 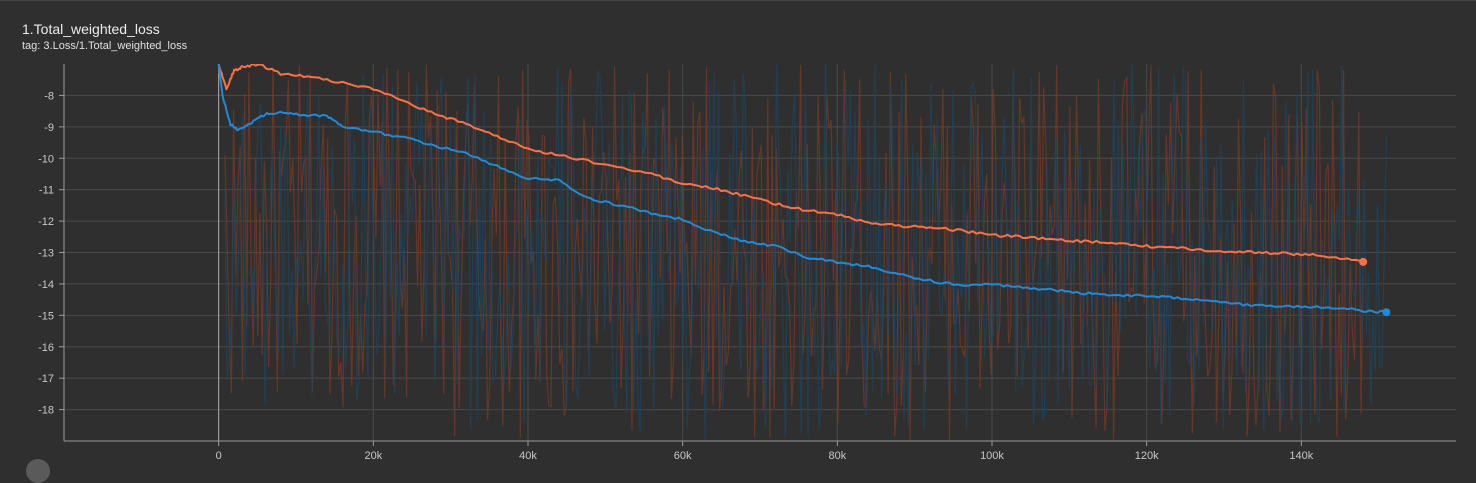 What do you see at coordinates (91, 29) in the screenshot?
I see `card-title: 1.Total_weighted_loss` at bounding box center [91, 29].